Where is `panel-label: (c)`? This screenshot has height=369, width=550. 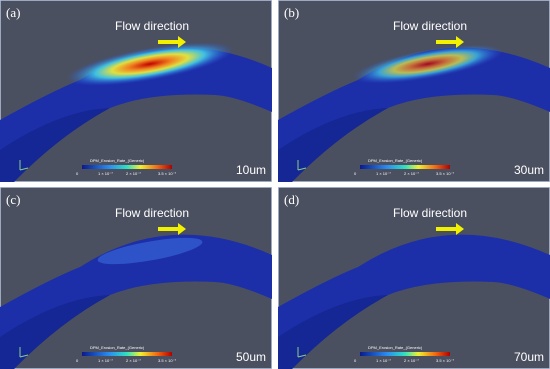 panel-label: (c) is located at coordinates (13, 199).